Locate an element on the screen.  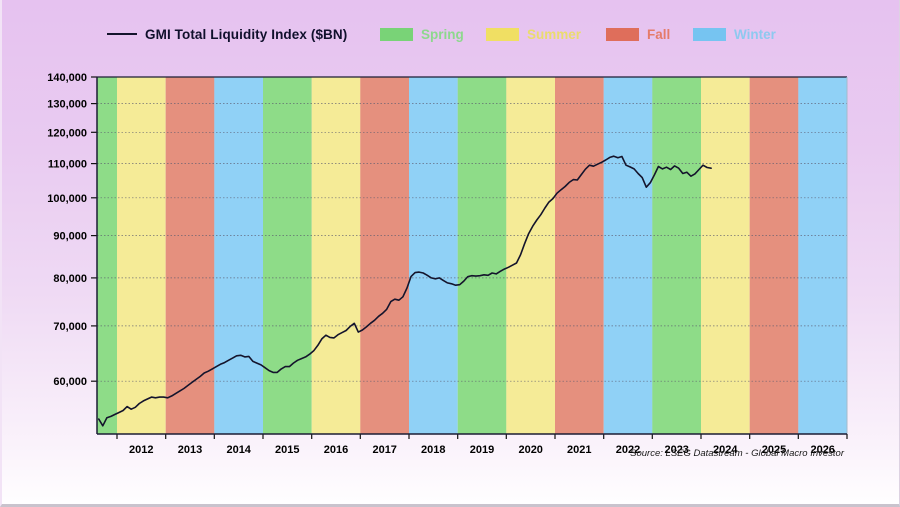
legend-item-fall: Fall is located at coordinates (638, 34).